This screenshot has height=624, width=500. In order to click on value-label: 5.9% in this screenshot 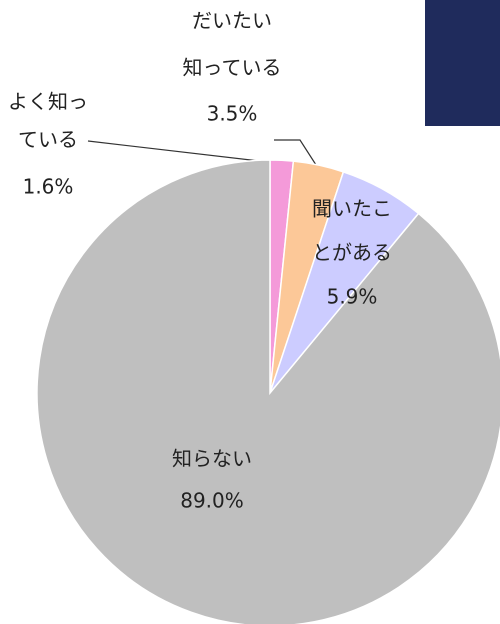, I will do `click(352, 297)`.